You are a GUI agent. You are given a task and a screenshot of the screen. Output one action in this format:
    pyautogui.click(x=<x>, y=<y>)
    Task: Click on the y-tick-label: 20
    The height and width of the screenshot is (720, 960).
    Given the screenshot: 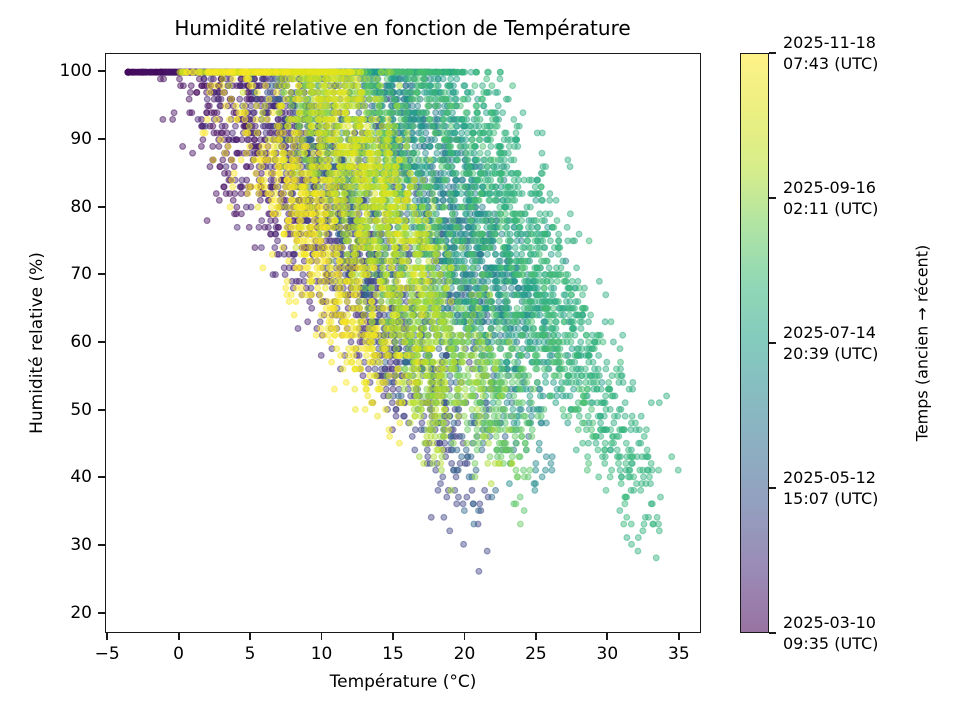 What is the action you would take?
    pyautogui.click(x=81, y=612)
    